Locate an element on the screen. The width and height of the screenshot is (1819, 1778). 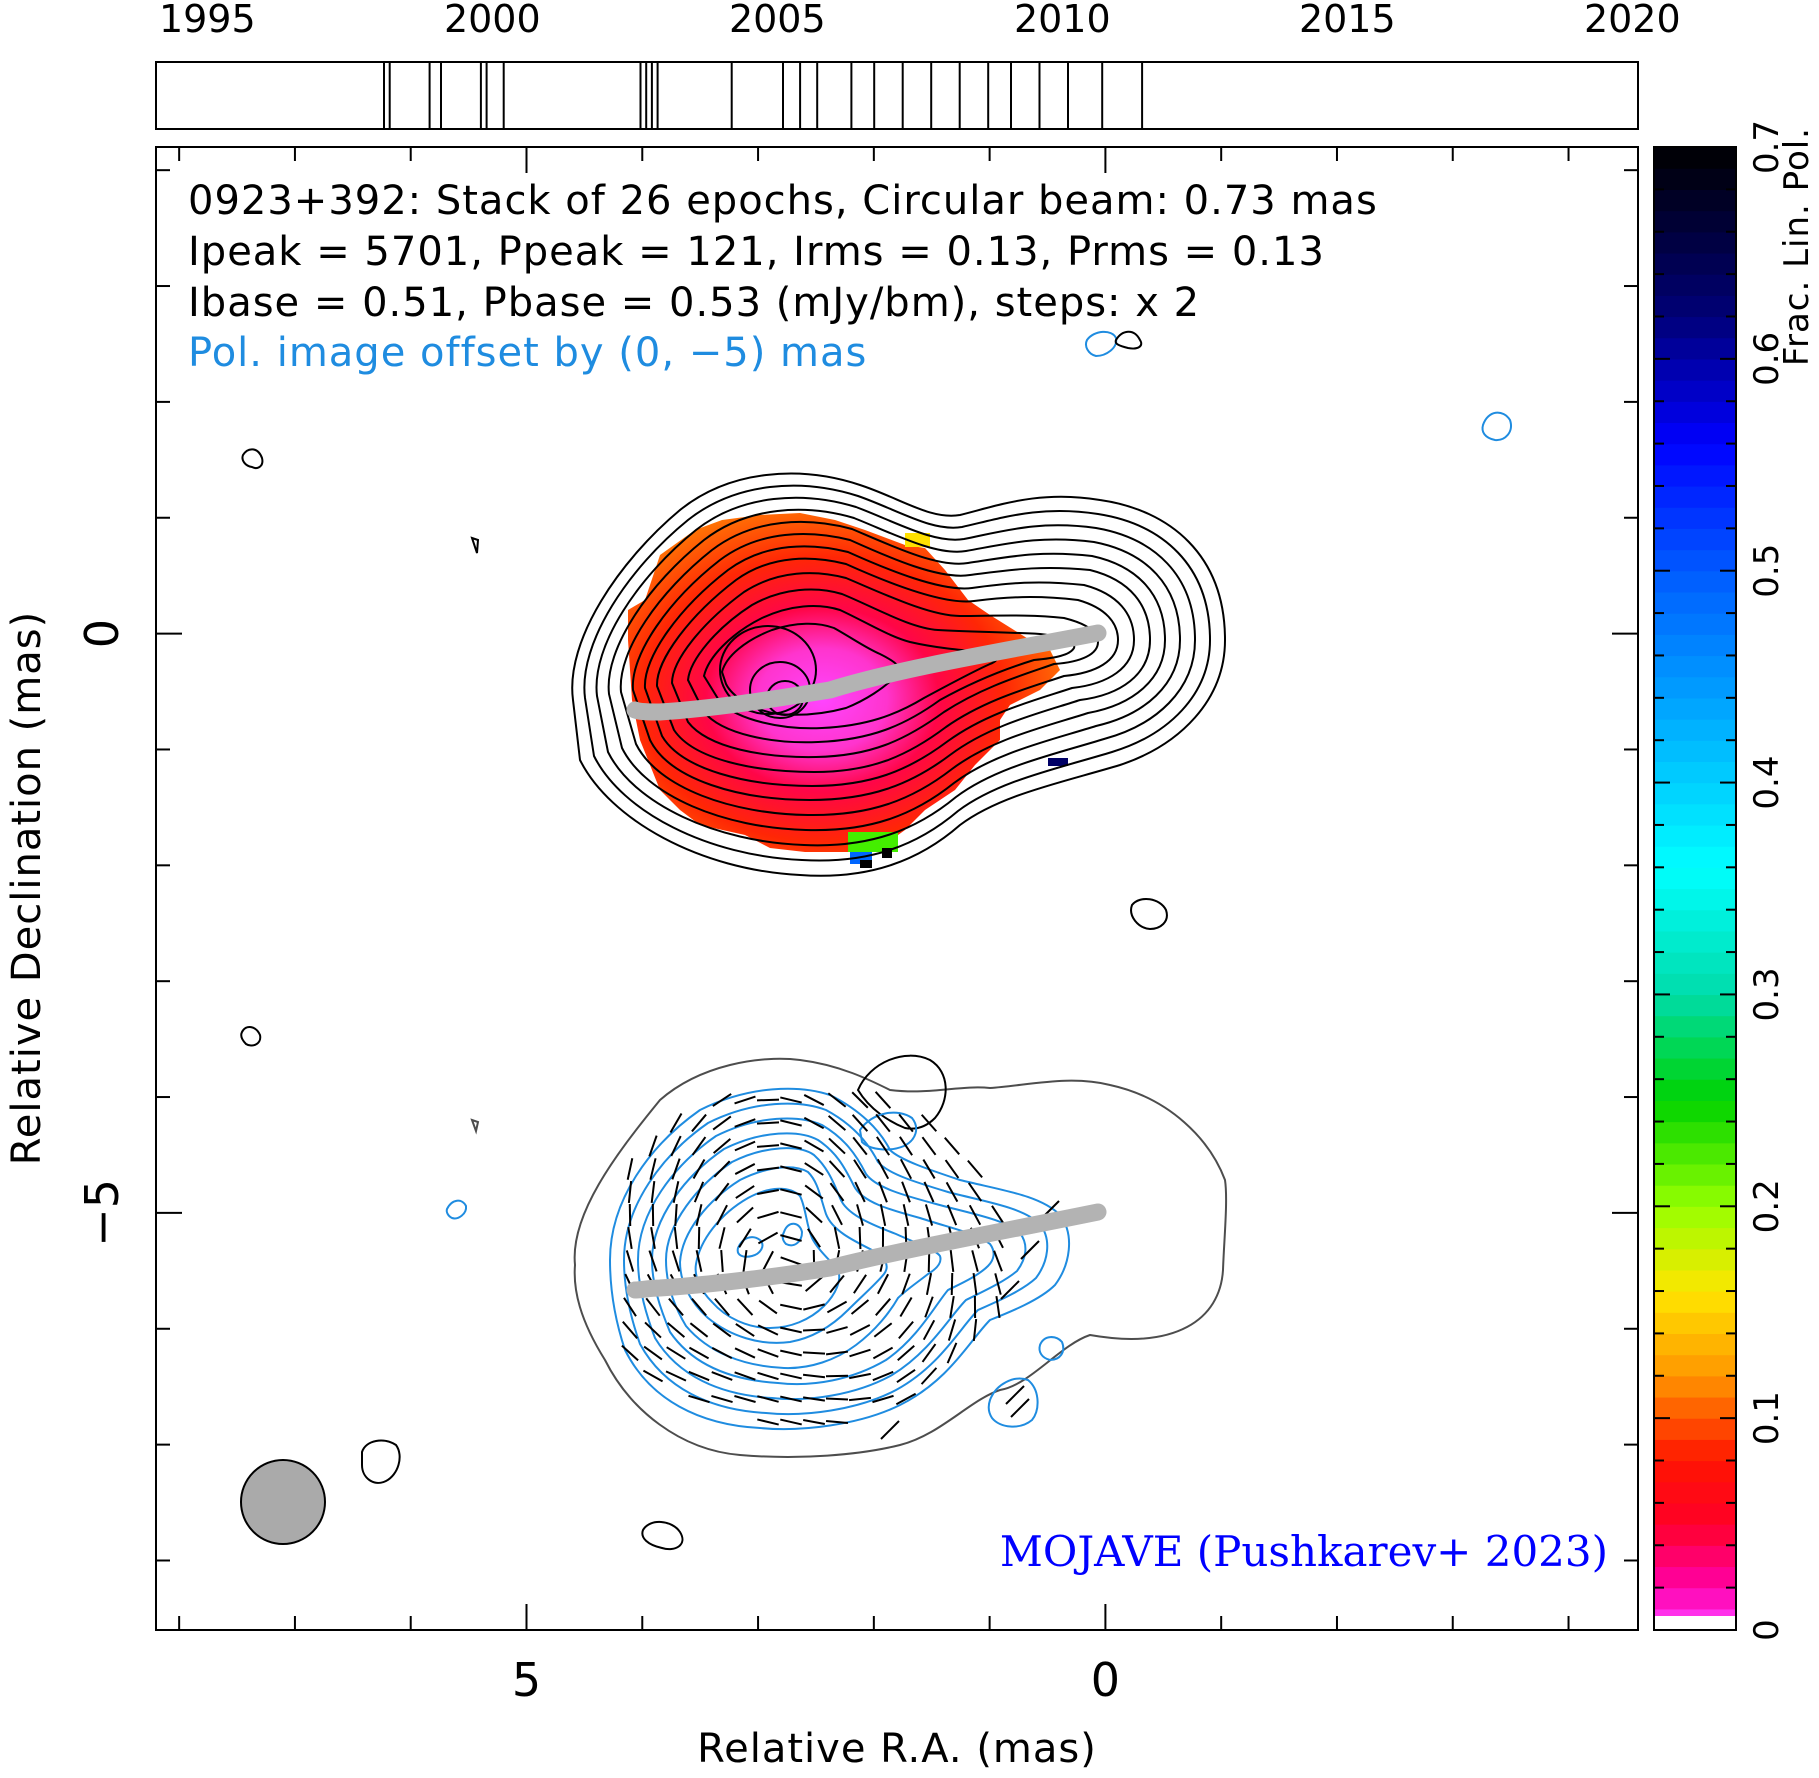
x-tick-label: 0 is located at coordinates (1105, 1680).